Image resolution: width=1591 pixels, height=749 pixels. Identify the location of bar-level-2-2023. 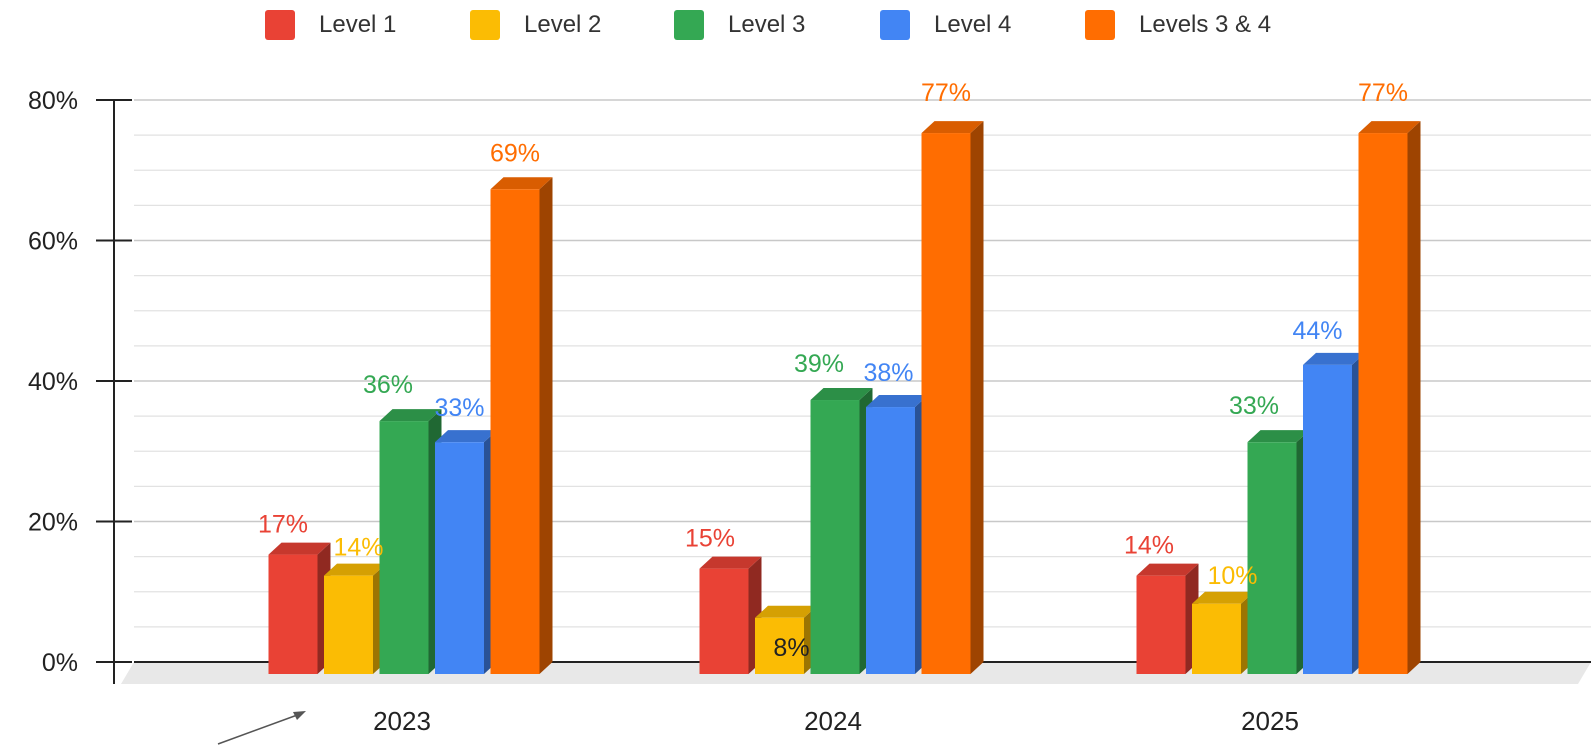
(355, 618).